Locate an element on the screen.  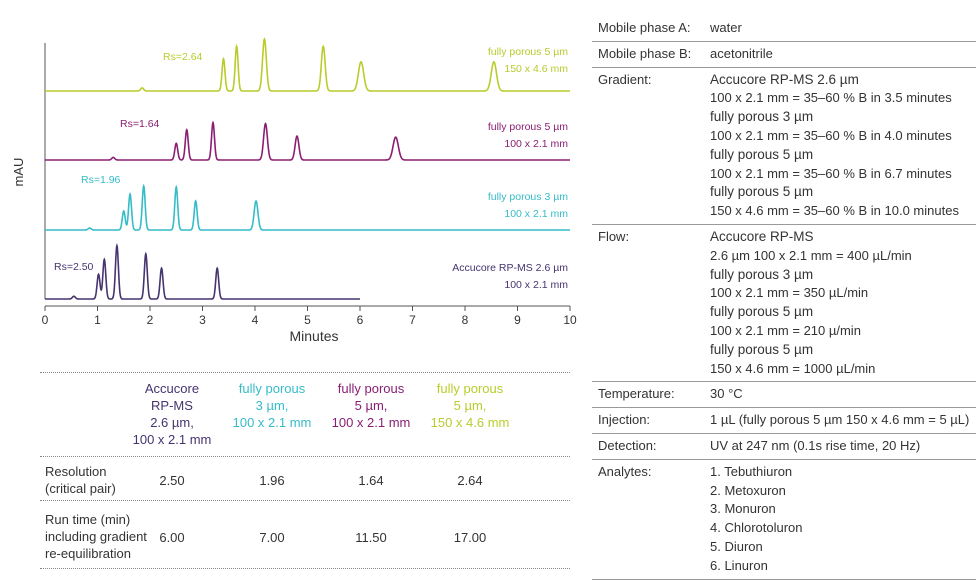
rs-label: Rs=1.96 is located at coordinates (101, 180).